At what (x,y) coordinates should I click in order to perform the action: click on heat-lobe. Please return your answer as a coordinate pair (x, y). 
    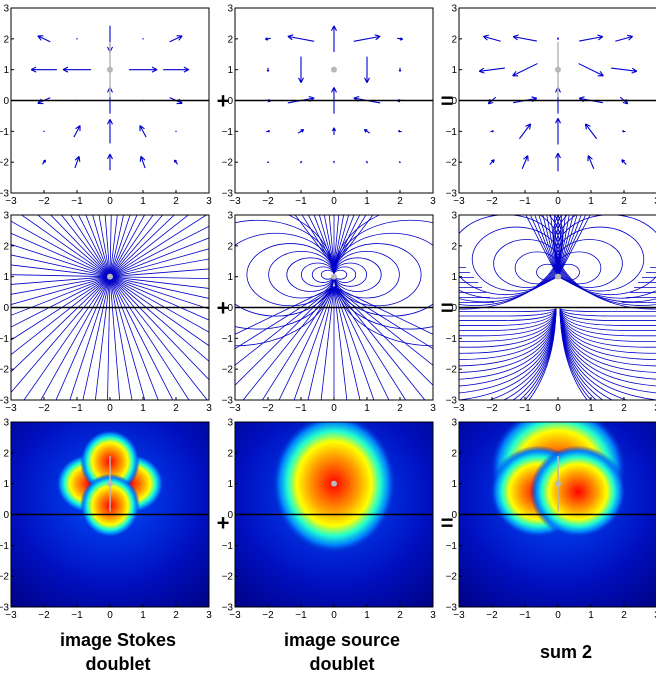
    Looking at the image, I should click on (334, 488).